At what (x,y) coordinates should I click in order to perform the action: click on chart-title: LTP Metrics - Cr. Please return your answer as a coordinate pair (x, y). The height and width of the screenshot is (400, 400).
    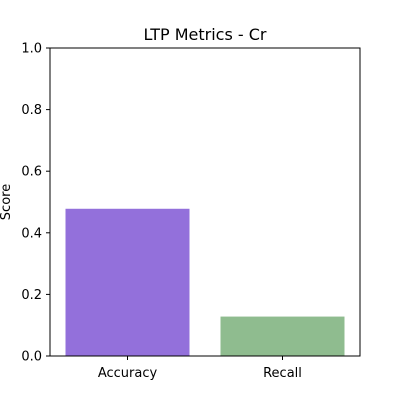
    Looking at the image, I should click on (205, 34).